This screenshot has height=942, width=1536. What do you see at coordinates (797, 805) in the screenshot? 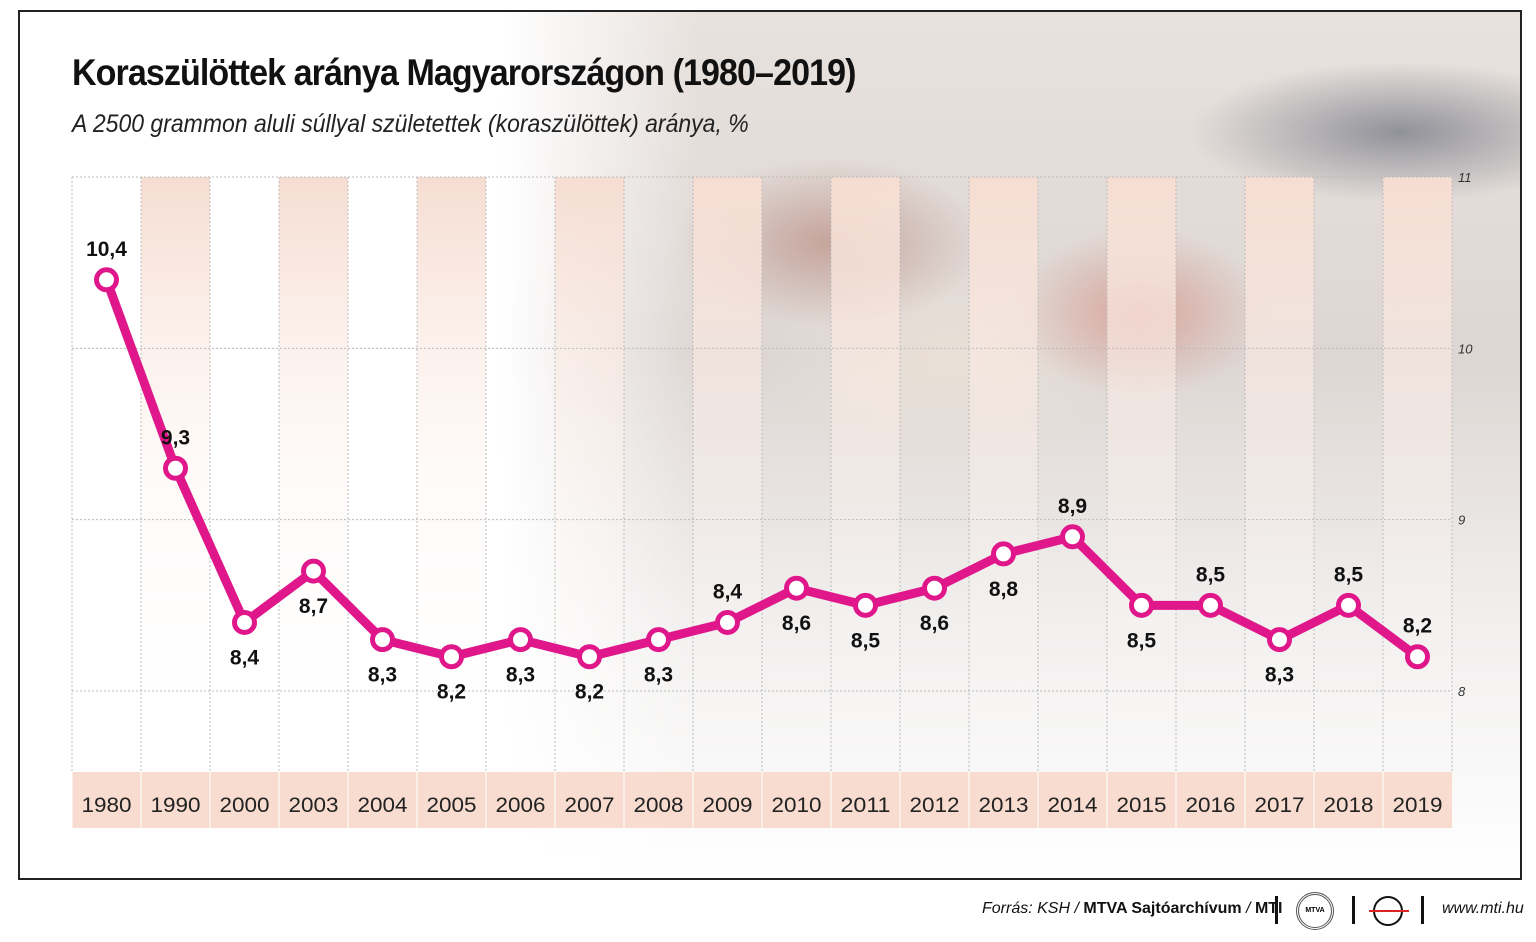
I see `x-tick-label: 2010` at bounding box center [797, 805].